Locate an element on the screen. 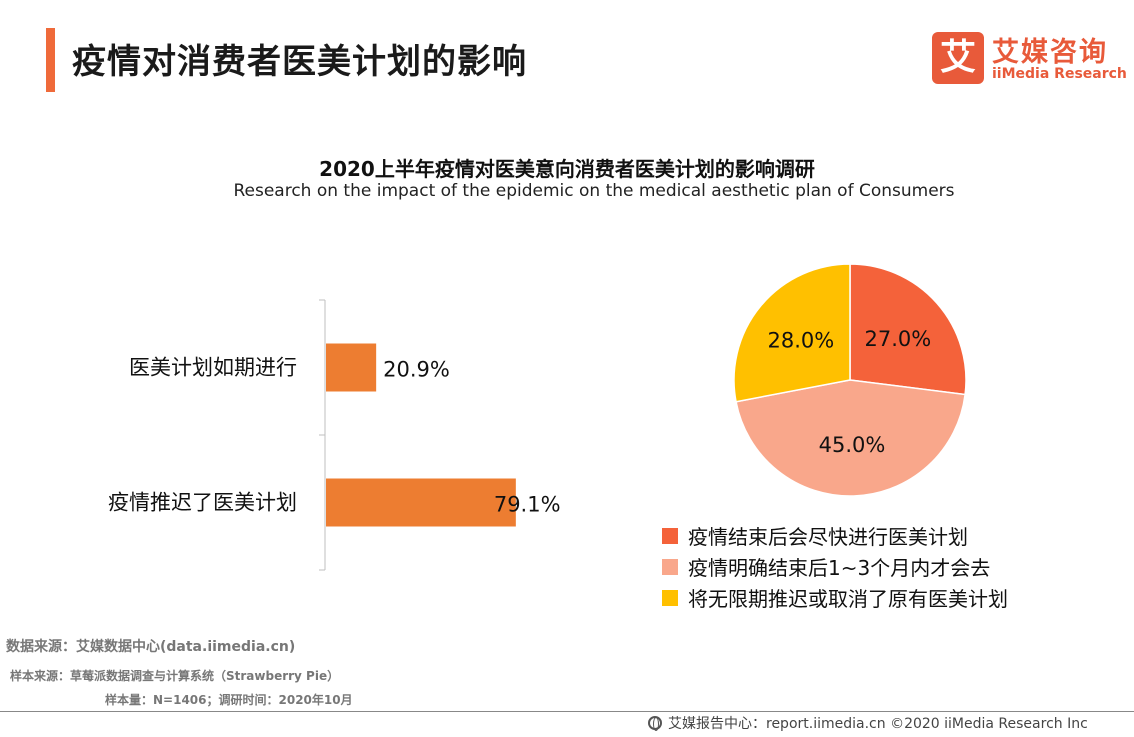 The width and height of the screenshot is (1134, 737). legend-item: 将无限期推迟或取消了原有医美计划 is located at coordinates (835, 597).